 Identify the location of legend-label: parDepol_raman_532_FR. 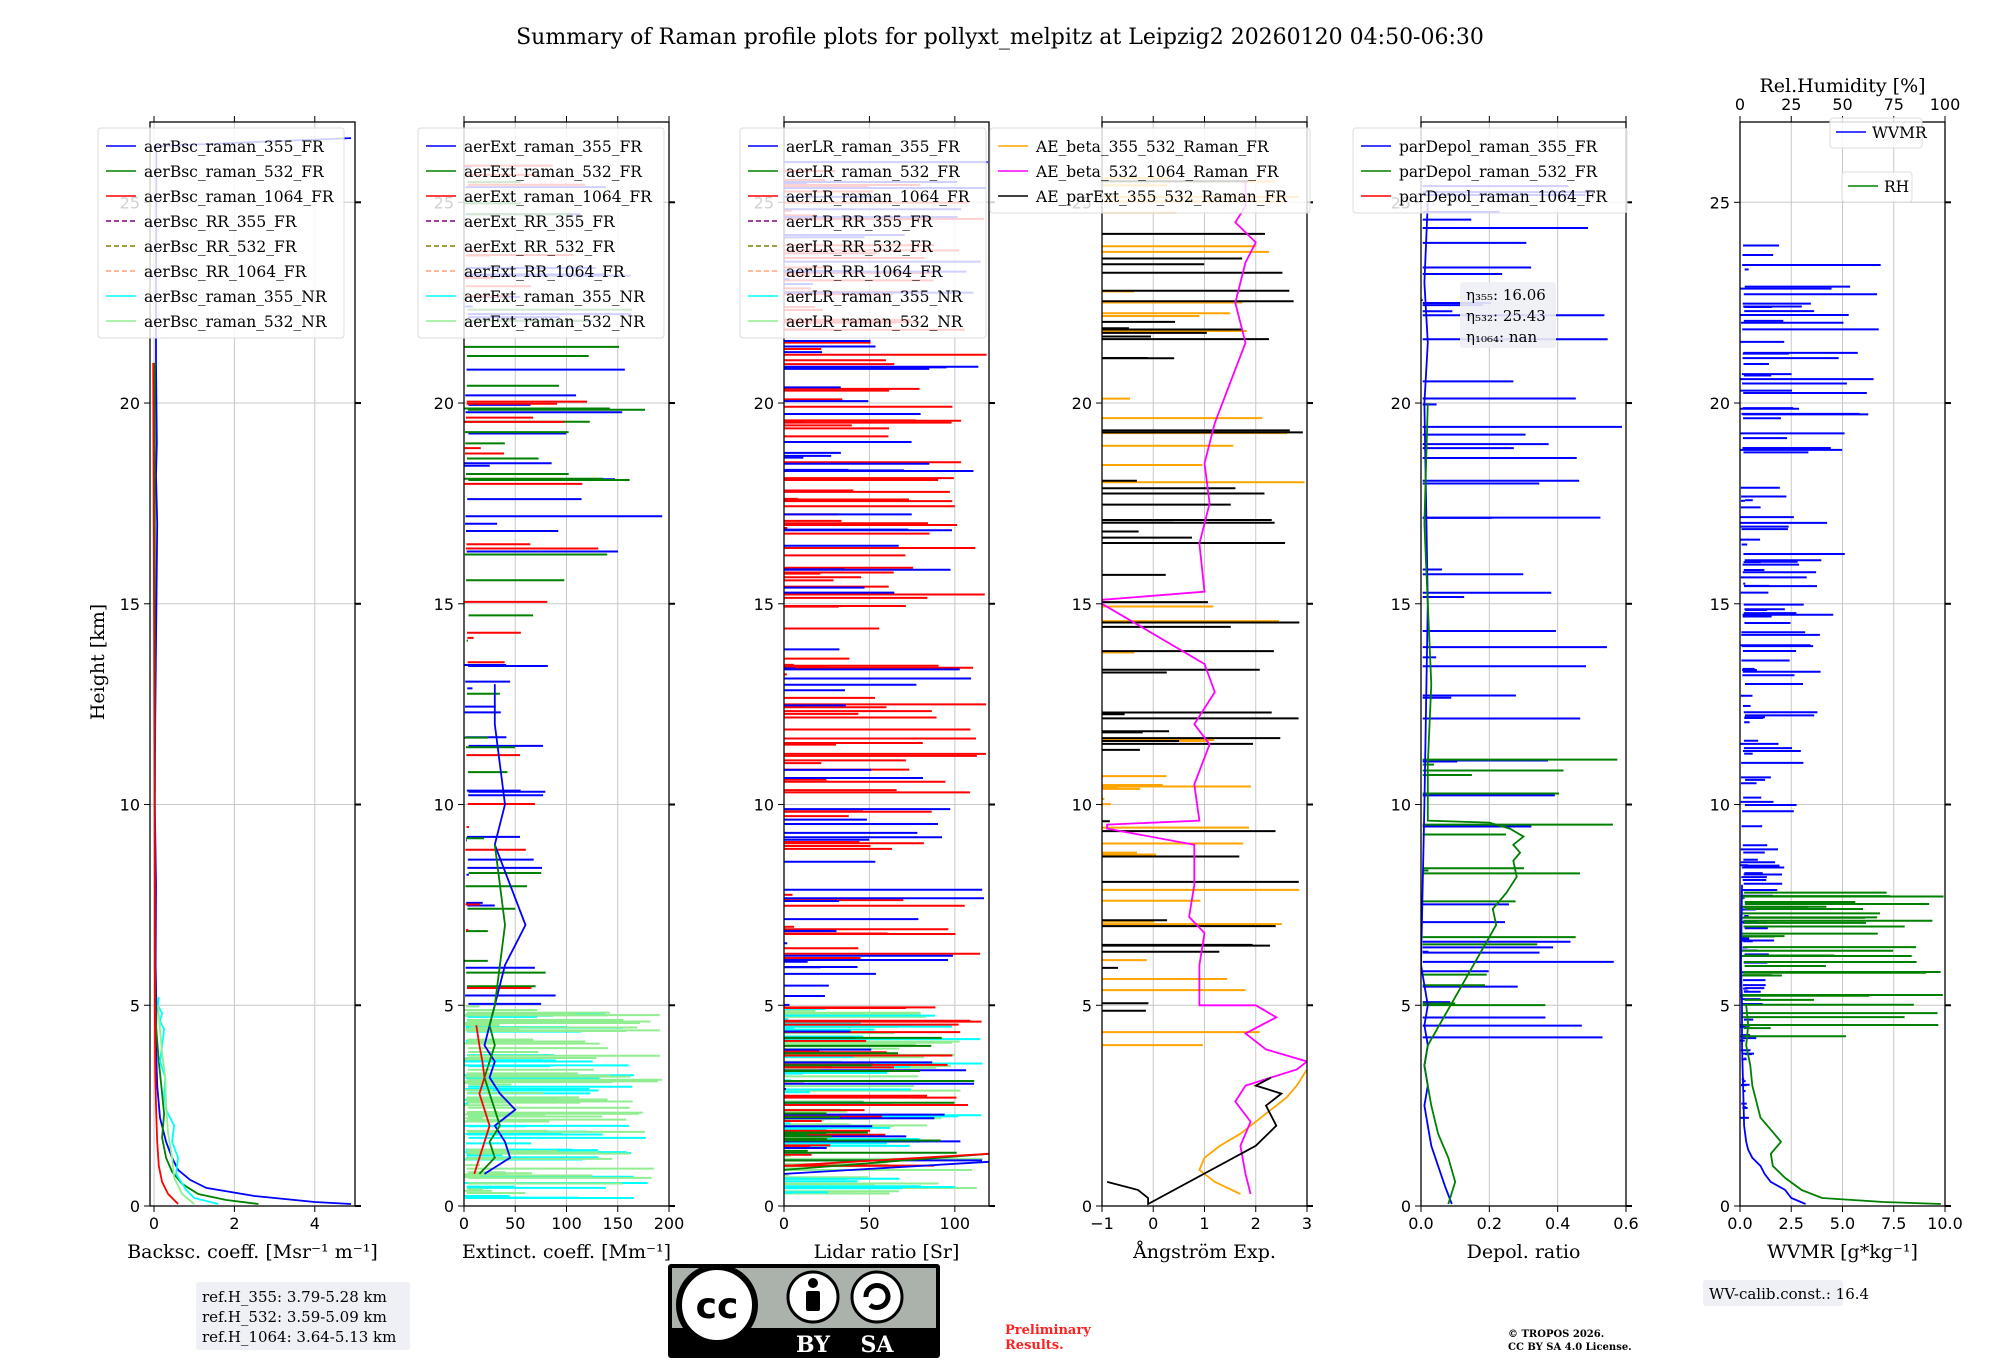
(1499, 172).